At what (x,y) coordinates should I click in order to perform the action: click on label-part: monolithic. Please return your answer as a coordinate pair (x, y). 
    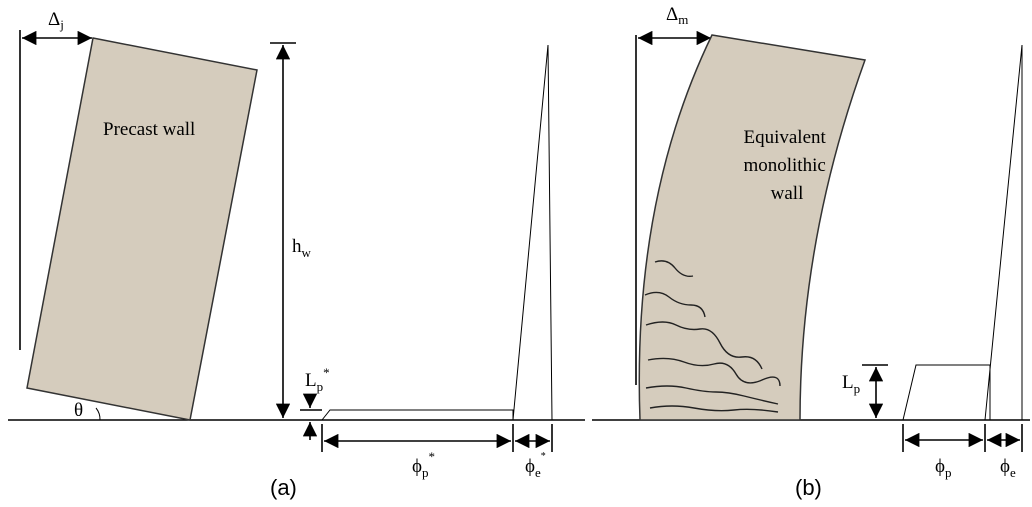
    Looking at the image, I should click on (784, 165).